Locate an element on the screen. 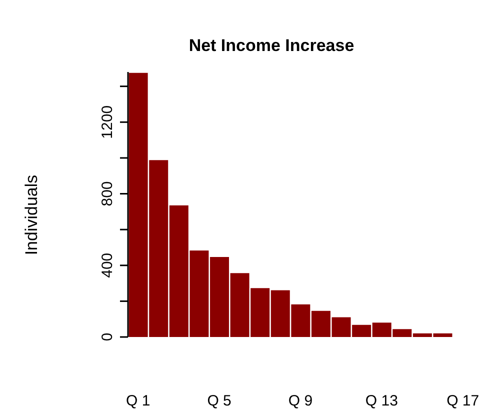 The image size is (483, 416). chart-title: Net Income Increase is located at coordinates (272, 46).